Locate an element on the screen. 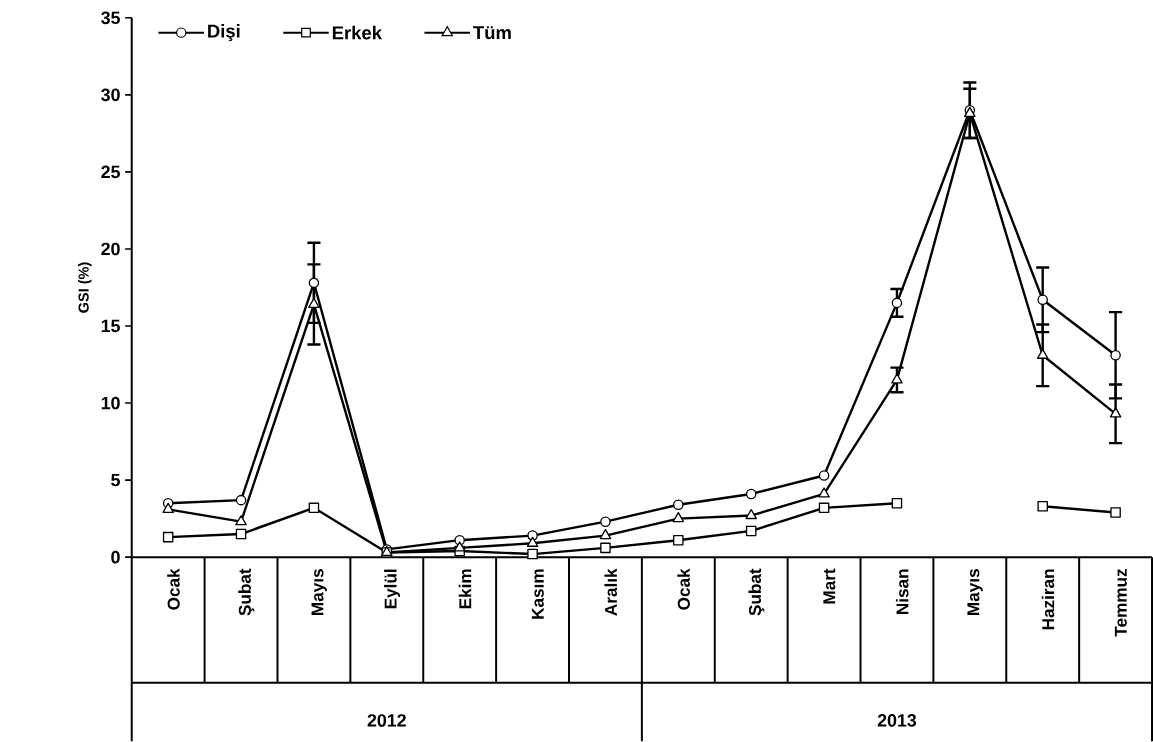 The width and height of the screenshot is (1153, 742). x-tick-label: Haziran is located at coordinates (1048, 599).